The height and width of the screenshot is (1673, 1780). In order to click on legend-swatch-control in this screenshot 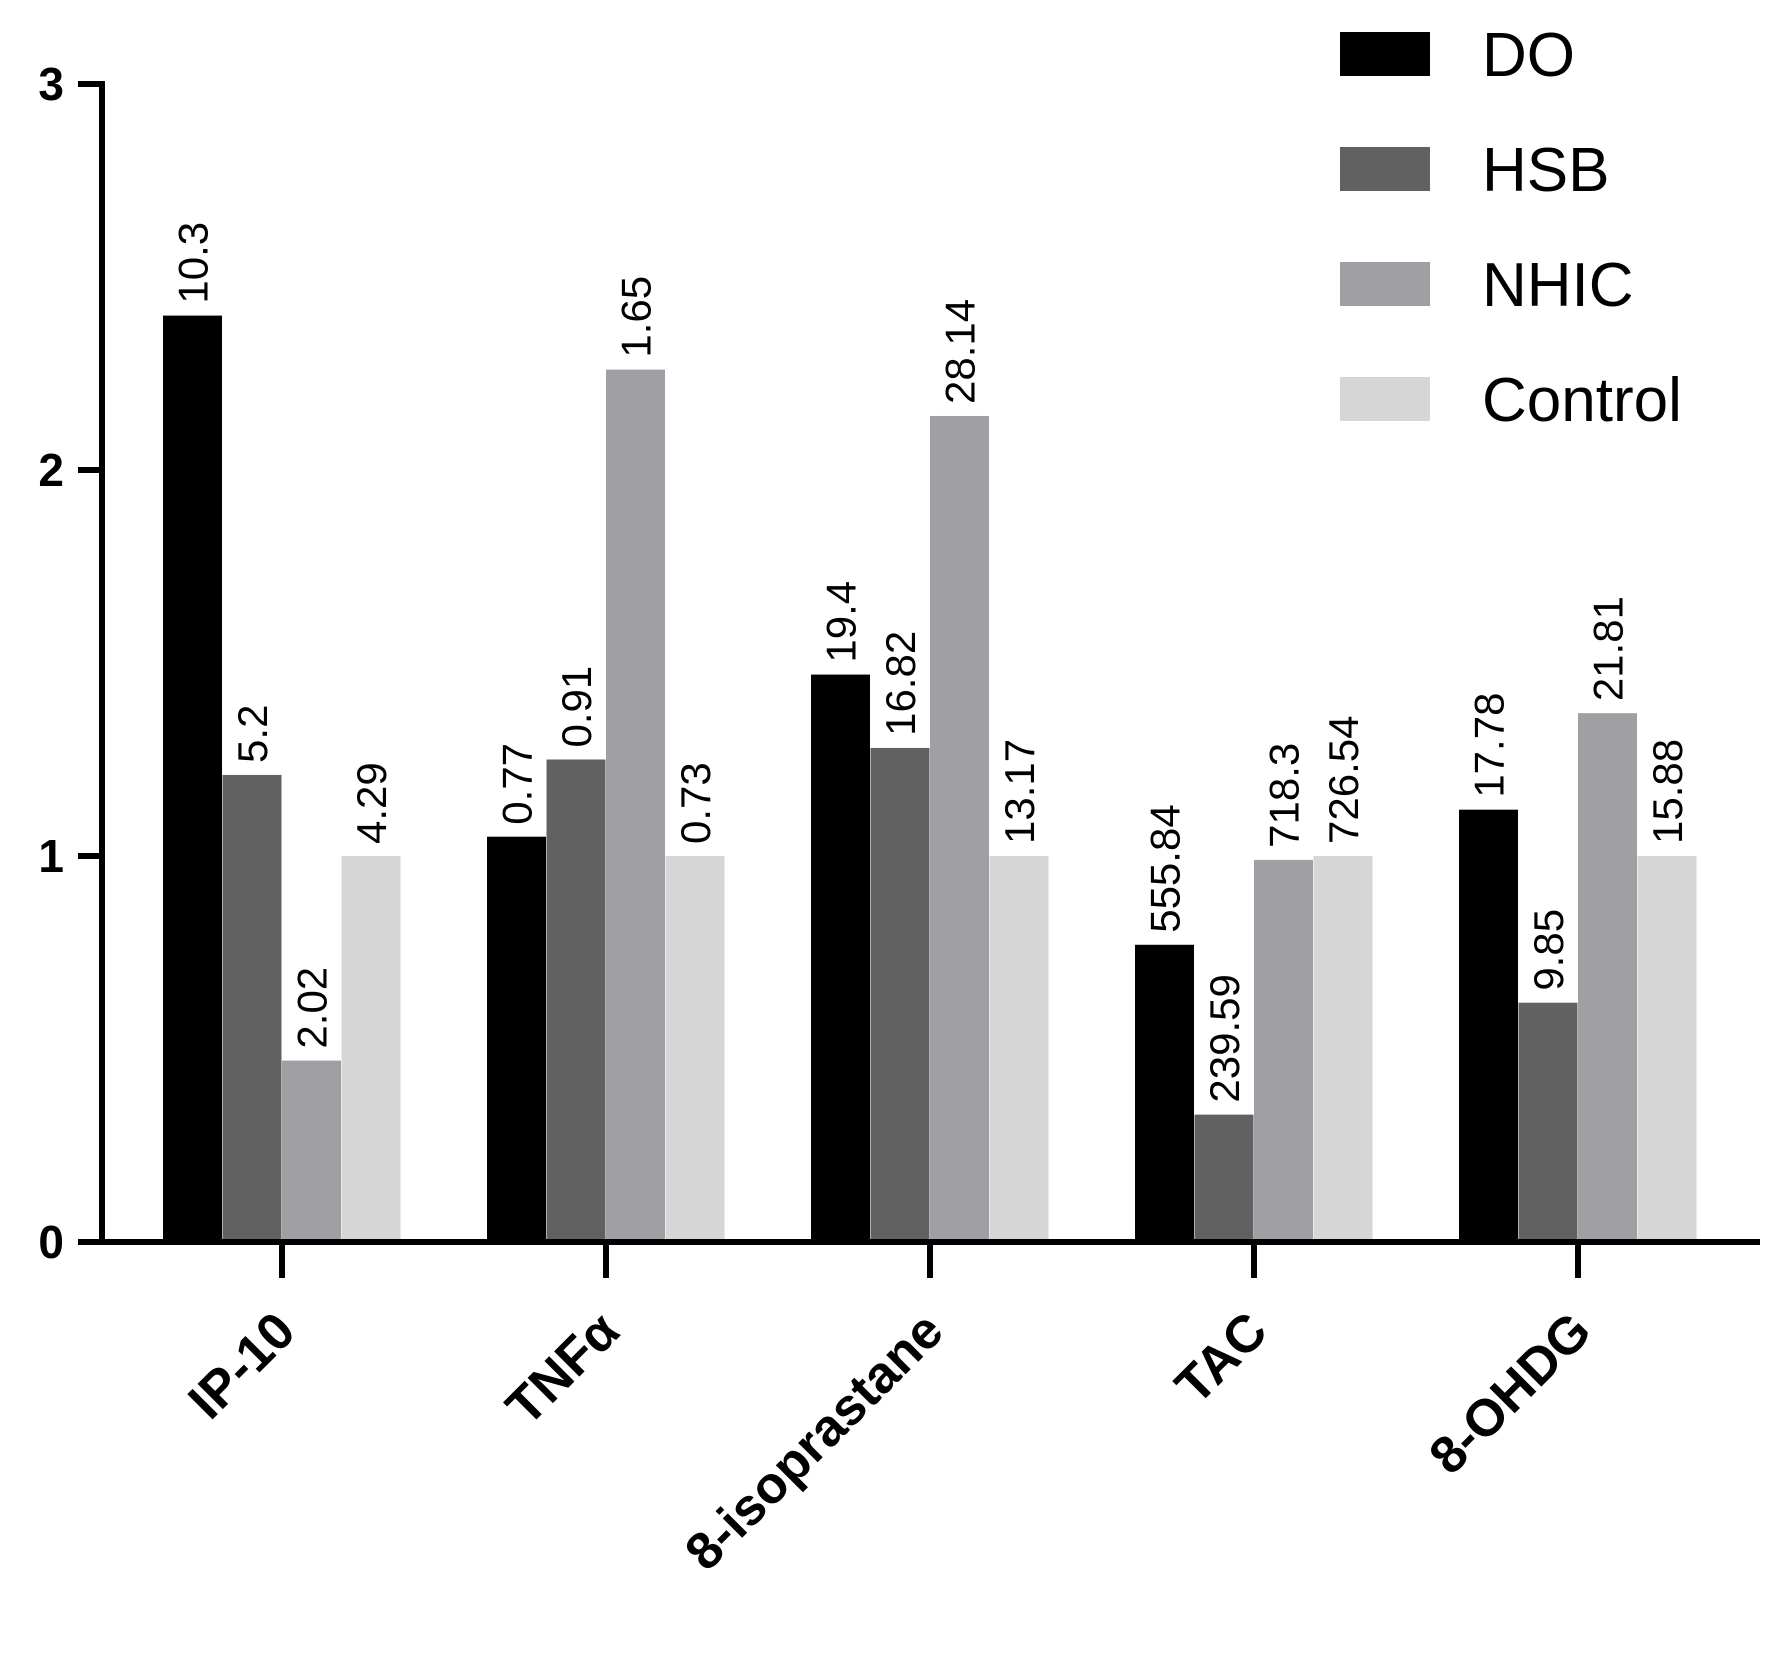, I will do `click(1385, 399)`.